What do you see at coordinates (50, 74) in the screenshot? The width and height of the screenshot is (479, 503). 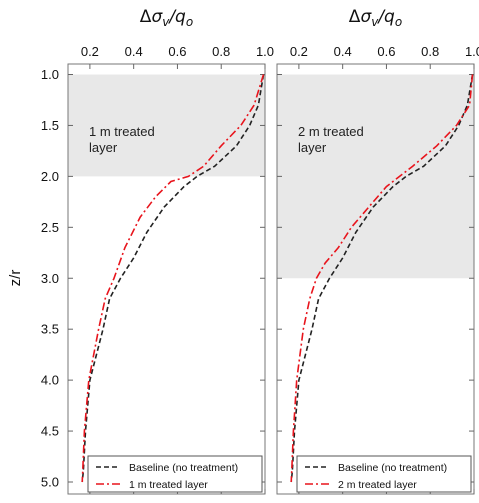 I see `y-tick-label: 1.0` at bounding box center [50, 74].